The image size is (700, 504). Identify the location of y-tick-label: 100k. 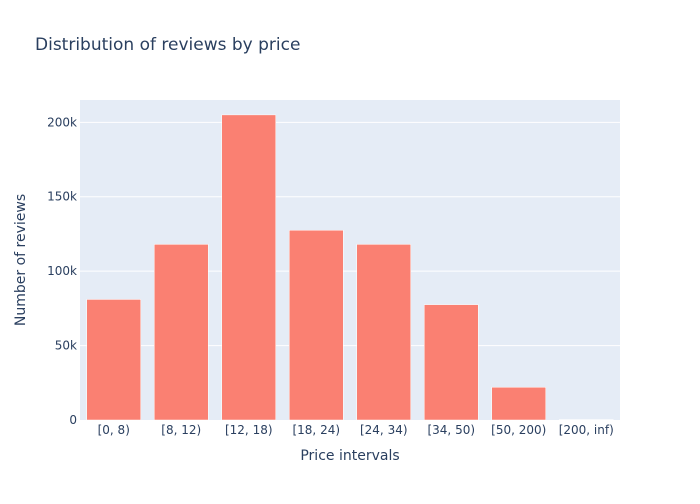
(62, 271).